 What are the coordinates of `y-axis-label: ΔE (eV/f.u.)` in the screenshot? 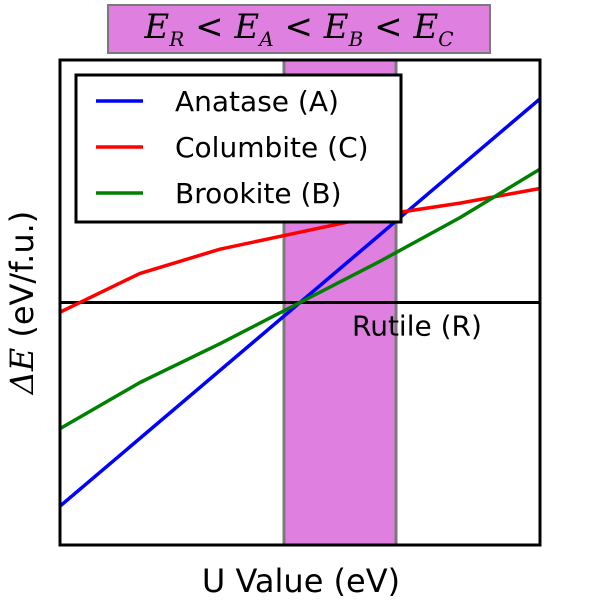 It's located at (22, 304).